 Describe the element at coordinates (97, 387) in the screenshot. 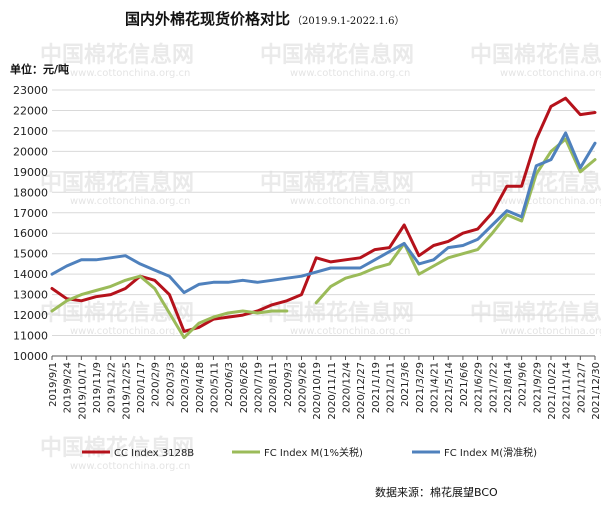

I see `x-tick-label: 2019/11/9` at that location.